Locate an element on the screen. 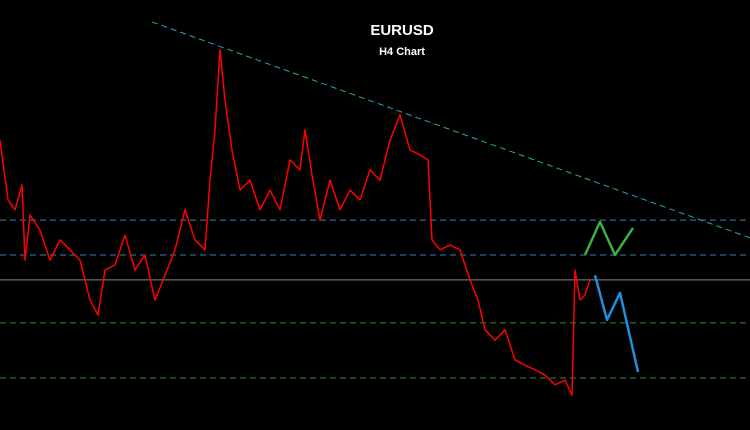 The height and width of the screenshot is (430, 750). chart-subtitle: H4 Chart is located at coordinates (402, 52).